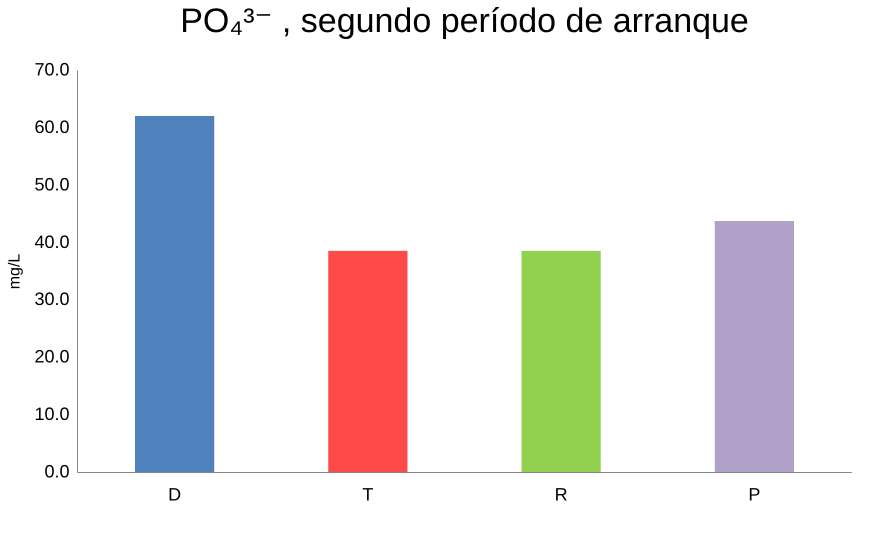 This screenshot has width=894, height=541. Describe the element at coordinates (754, 494) in the screenshot. I see `x-tick-label: P` at that location.